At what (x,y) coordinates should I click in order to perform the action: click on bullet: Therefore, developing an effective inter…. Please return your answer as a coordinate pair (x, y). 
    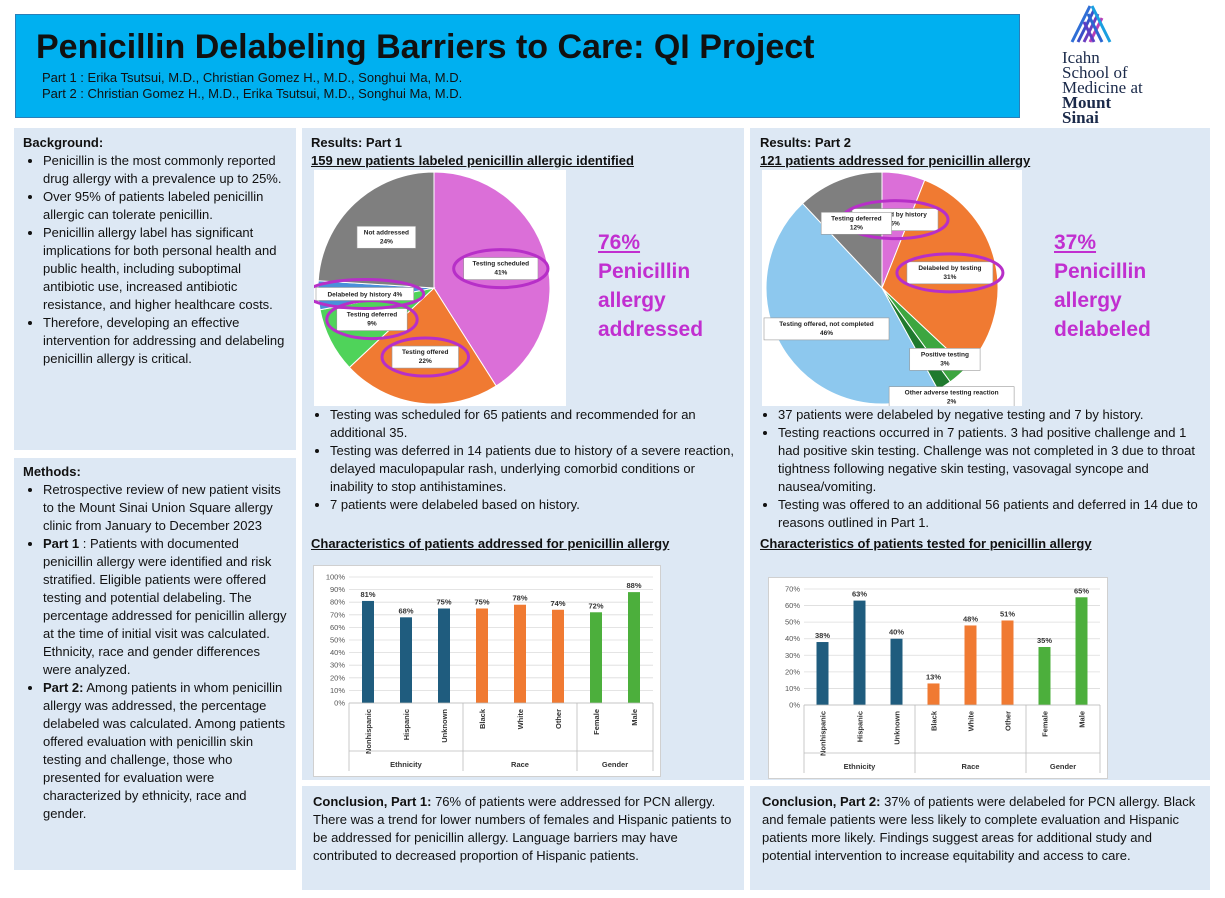
    Looking at the image, I should click on (167, 341).